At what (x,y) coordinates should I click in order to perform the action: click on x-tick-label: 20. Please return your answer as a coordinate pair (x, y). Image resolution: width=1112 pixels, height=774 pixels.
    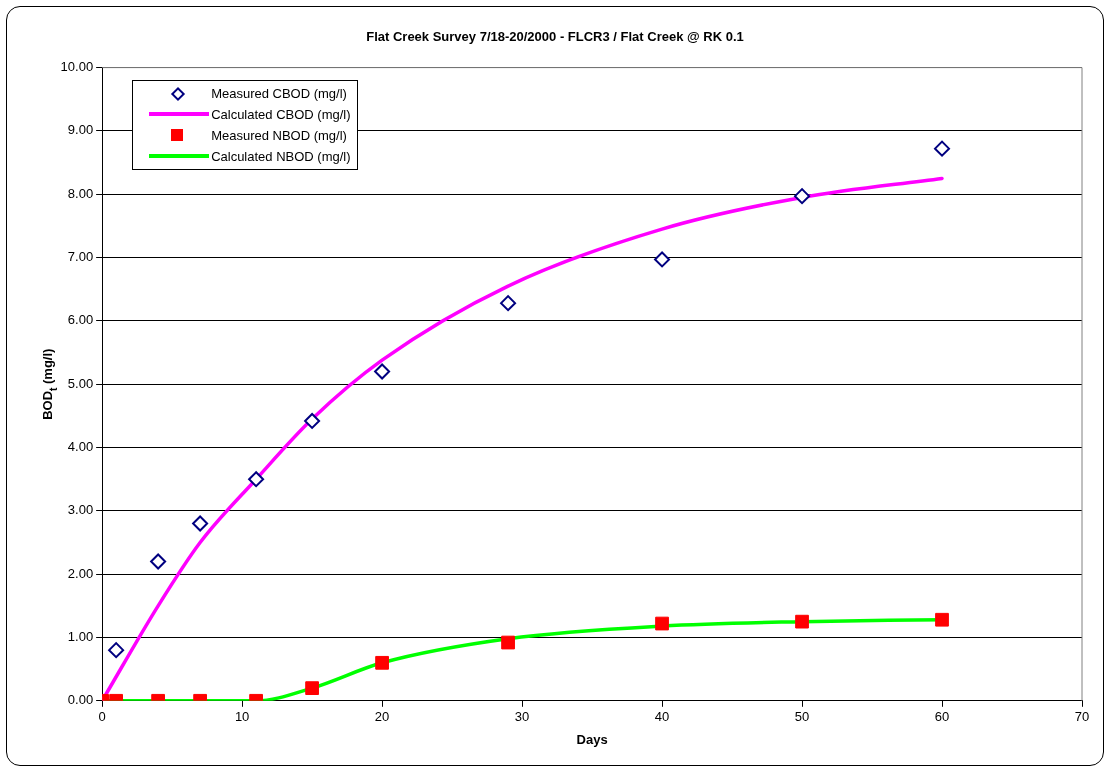
    Looking at the image, I should click on (382, 717).